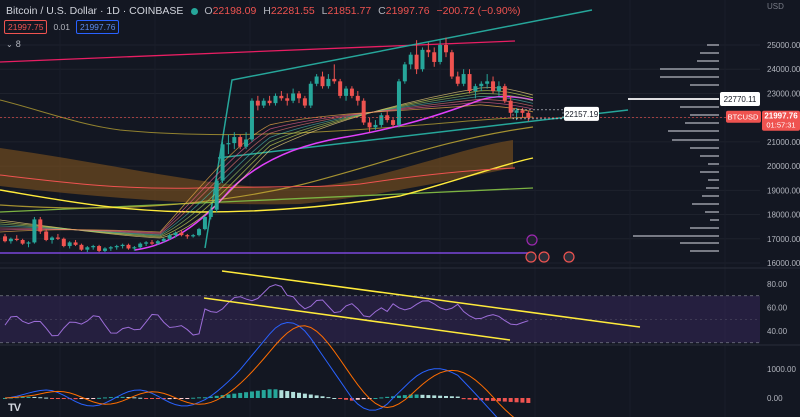 The image size is (800, 417). Describe the element at coordinates (780, 125) in the screenshot. I see `countdown-tag: 01:57:31` at that location.